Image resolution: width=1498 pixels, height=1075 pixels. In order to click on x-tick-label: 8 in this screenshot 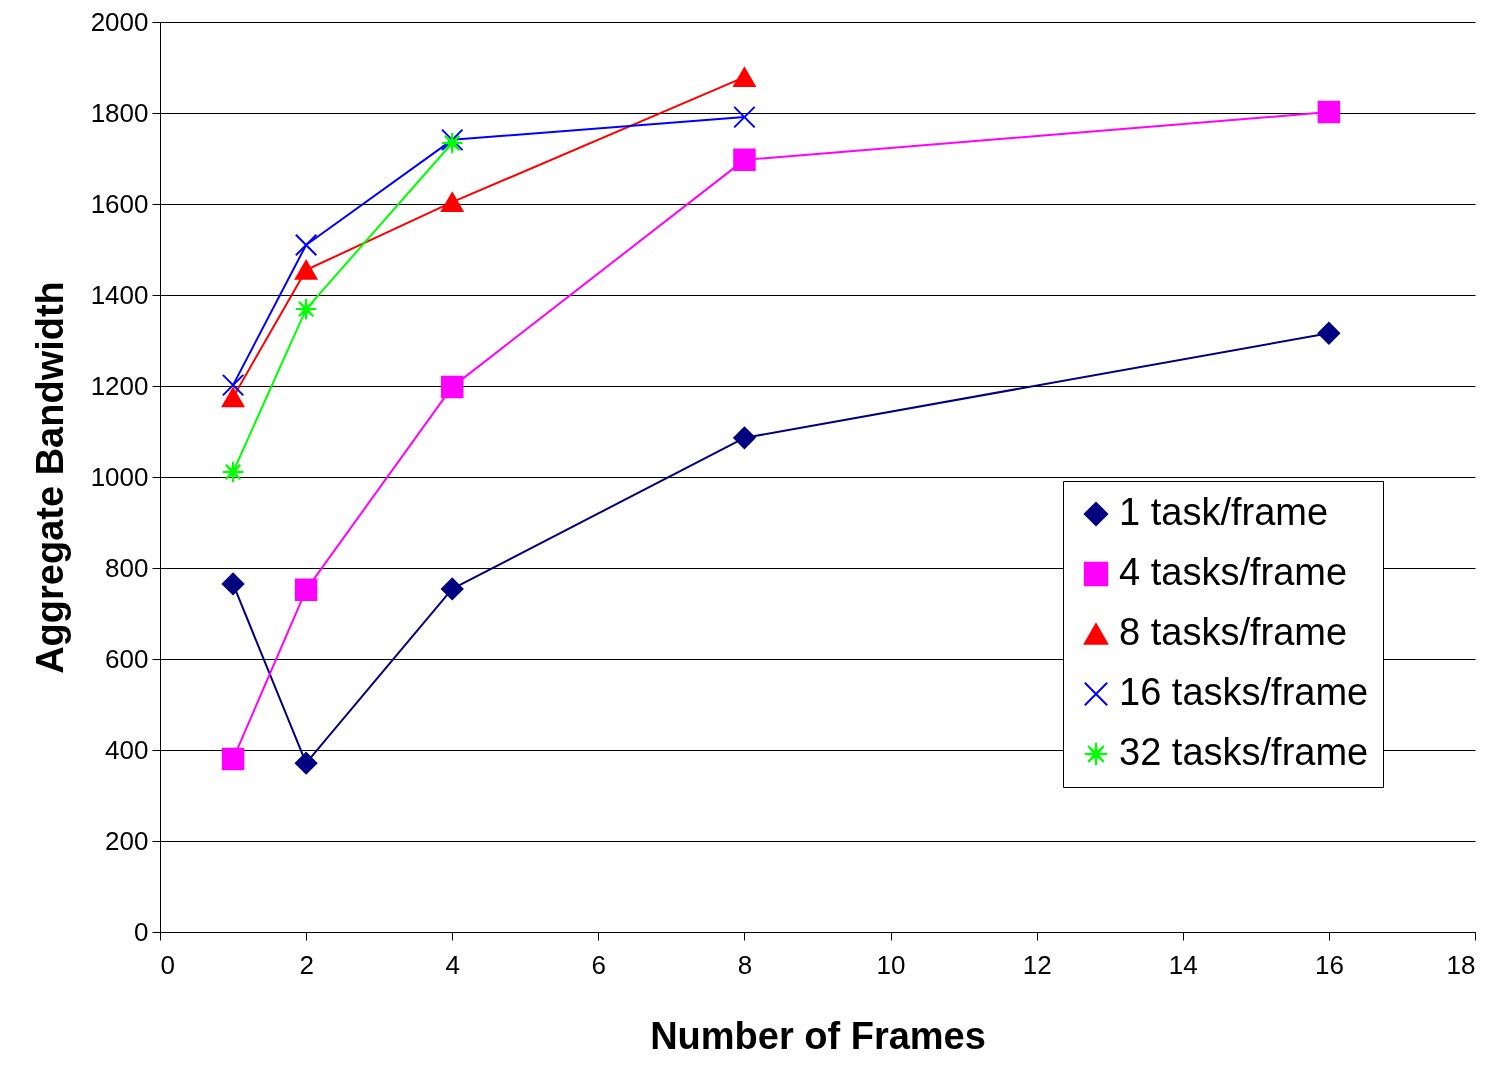, I will do `click(745, 964)`.